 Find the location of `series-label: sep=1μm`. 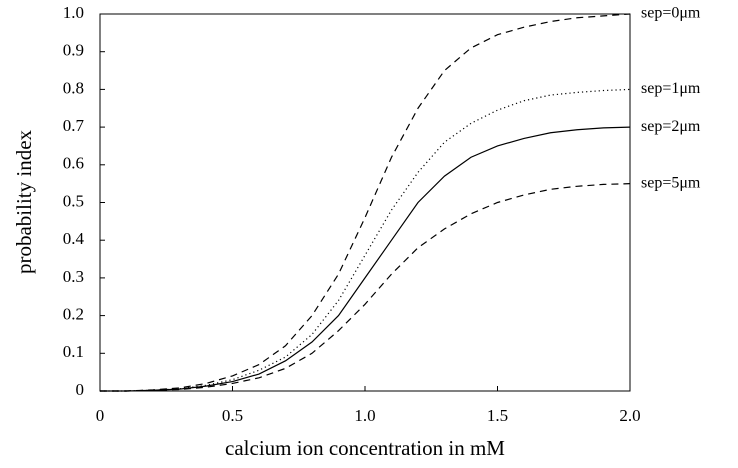

series-label: sep=1μm is located at coordinates (671, 88).